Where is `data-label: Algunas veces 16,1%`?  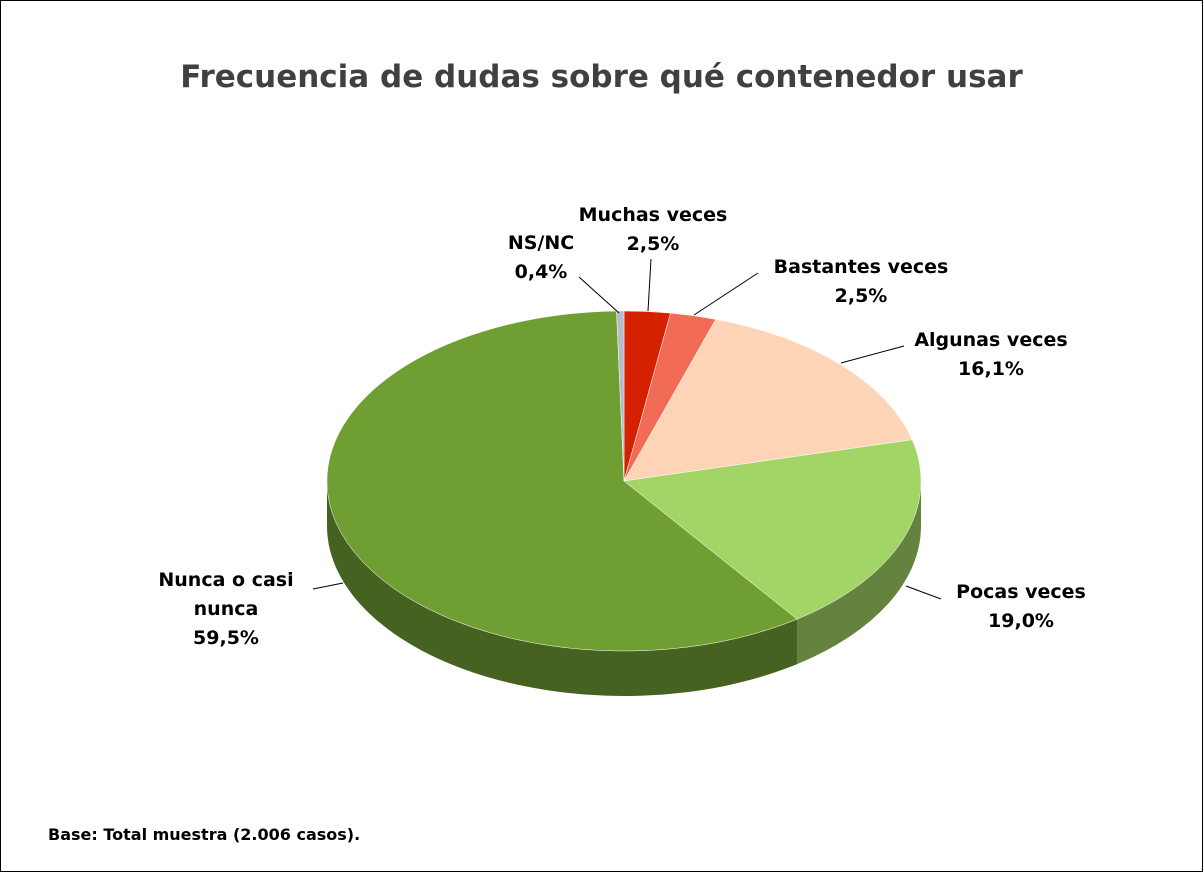
data-label: Algunas veces 16,1% is located at coordinates (991, 355).